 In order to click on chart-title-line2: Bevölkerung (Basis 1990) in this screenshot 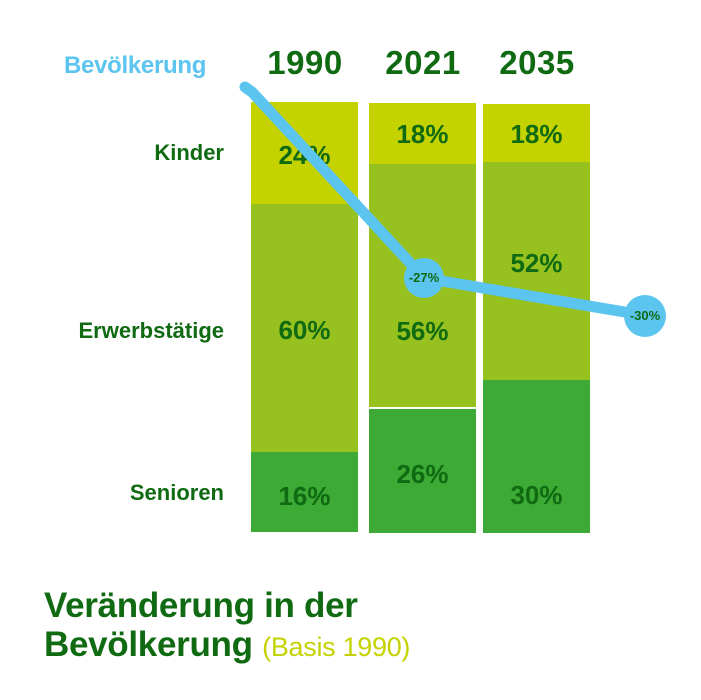, I will do `click(227, 646)`.